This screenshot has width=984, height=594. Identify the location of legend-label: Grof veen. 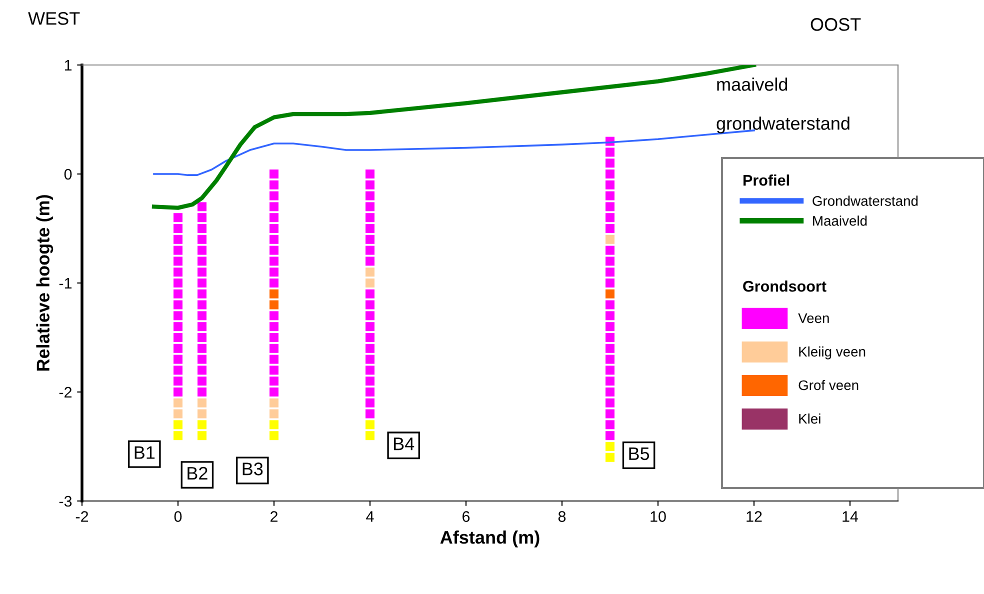
(828, 385).